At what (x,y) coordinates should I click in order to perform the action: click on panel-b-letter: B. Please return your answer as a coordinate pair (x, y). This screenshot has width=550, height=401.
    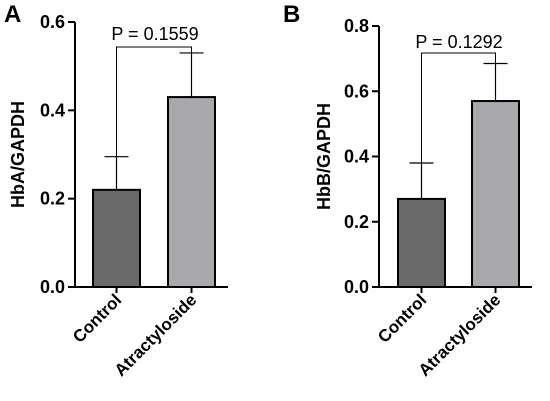
    Looking at the image, I should click on (291, 14).